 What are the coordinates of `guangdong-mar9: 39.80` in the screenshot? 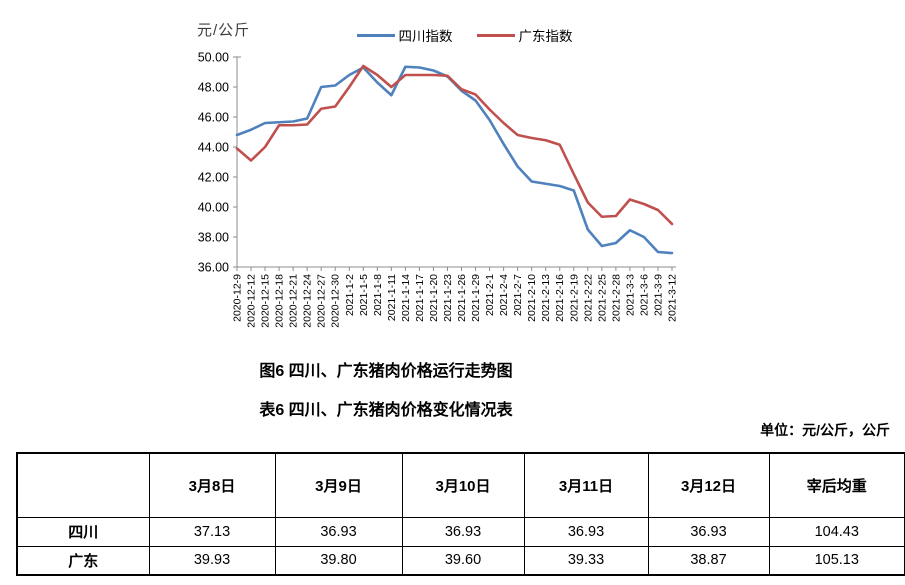 It's located at (338, 560).